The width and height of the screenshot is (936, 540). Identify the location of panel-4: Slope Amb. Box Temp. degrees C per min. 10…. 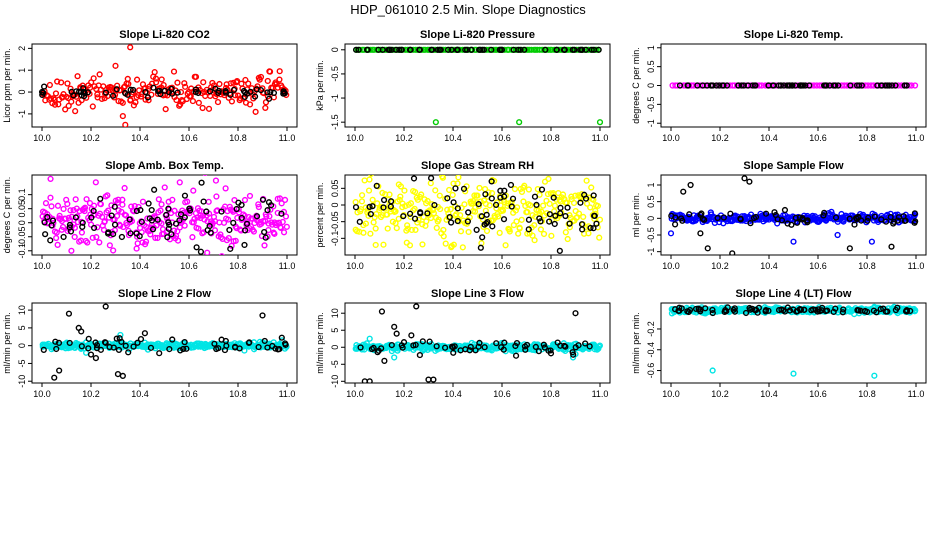
(150, 215).